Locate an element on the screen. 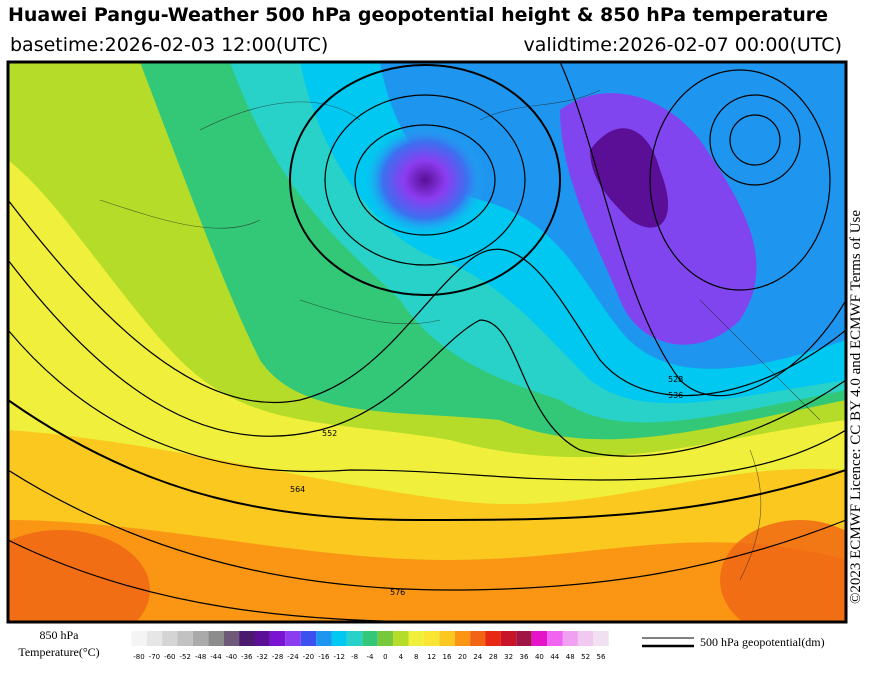  legend-title: 850 hPa Temperature(°C) is located at coordinates (59, 644).